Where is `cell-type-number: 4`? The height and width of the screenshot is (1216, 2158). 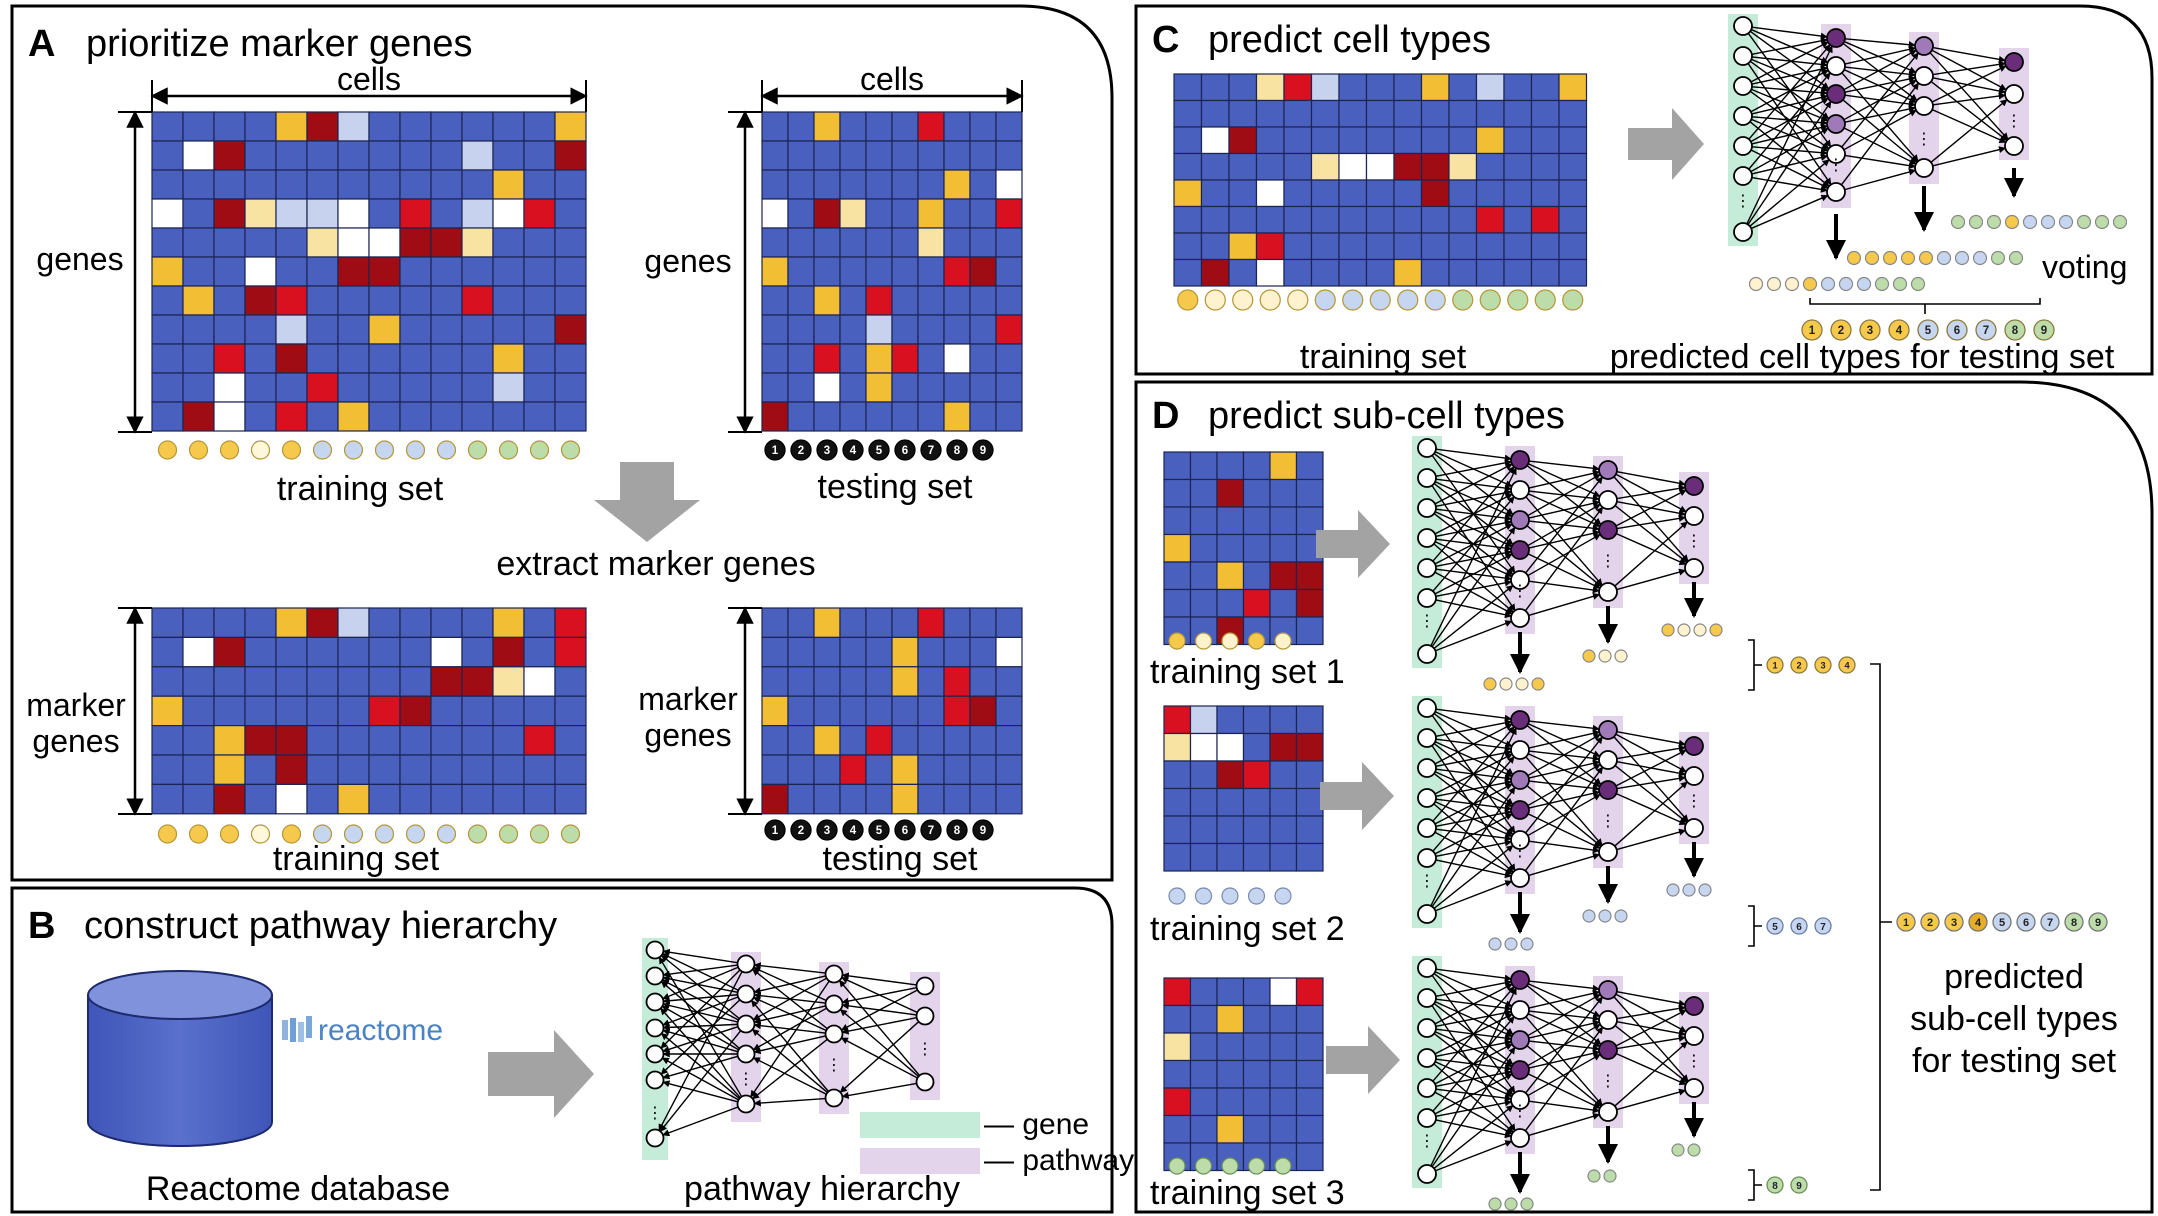
cell-type-number: 4 is located at coordinates (1847, 665).